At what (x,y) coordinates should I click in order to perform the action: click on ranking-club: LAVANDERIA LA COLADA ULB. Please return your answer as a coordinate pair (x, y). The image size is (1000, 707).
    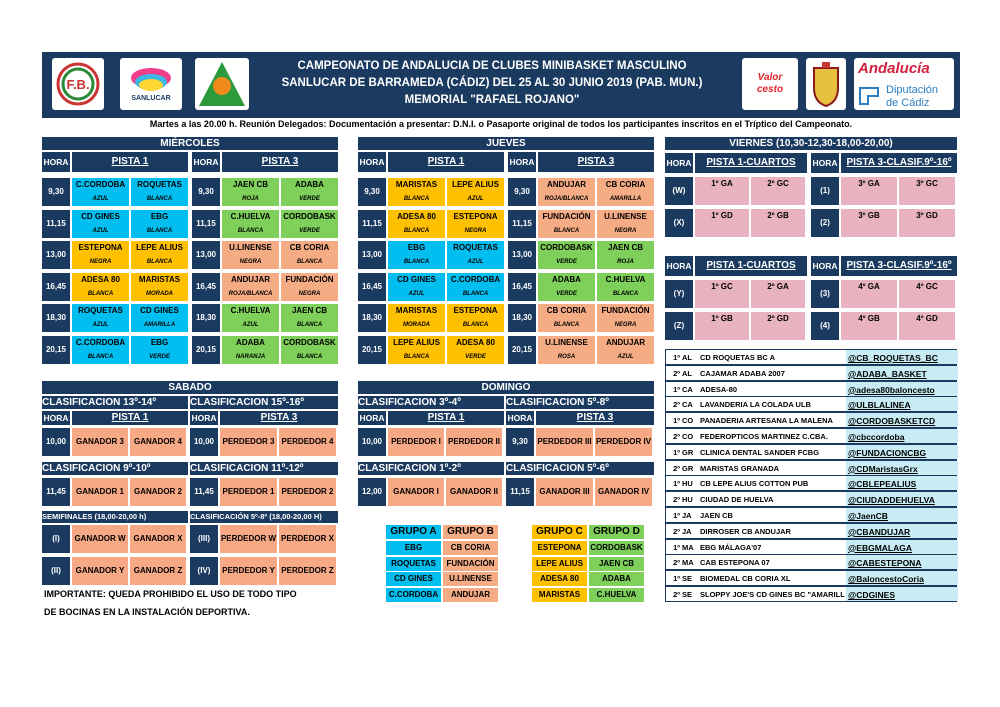
    Looking at the image, I should click on (755, 405).